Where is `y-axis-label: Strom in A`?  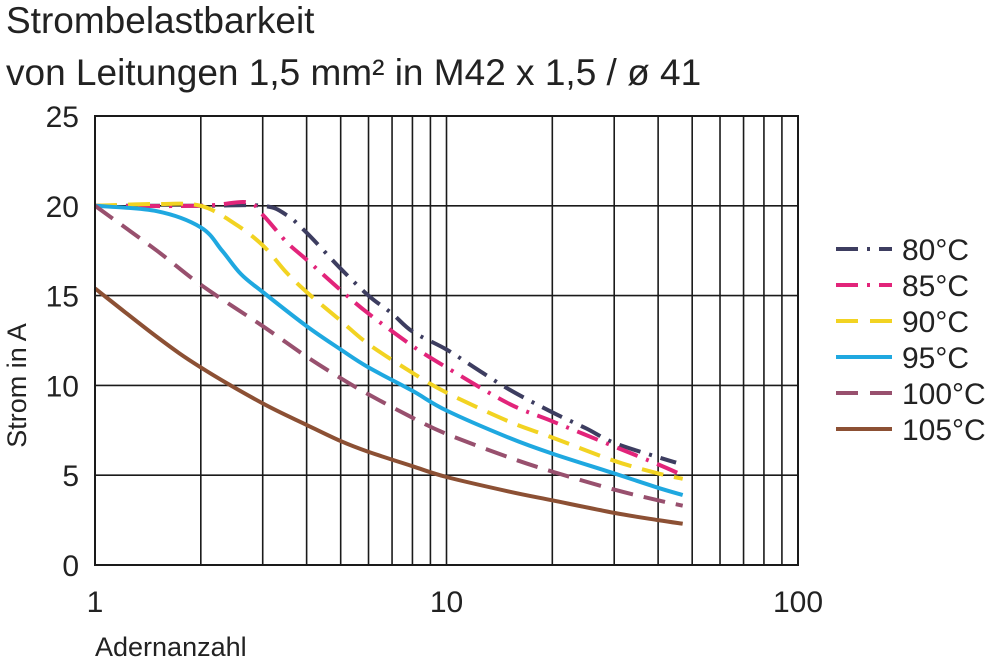 y-axis-label: Strom in A is located at coordinates (17, 385).